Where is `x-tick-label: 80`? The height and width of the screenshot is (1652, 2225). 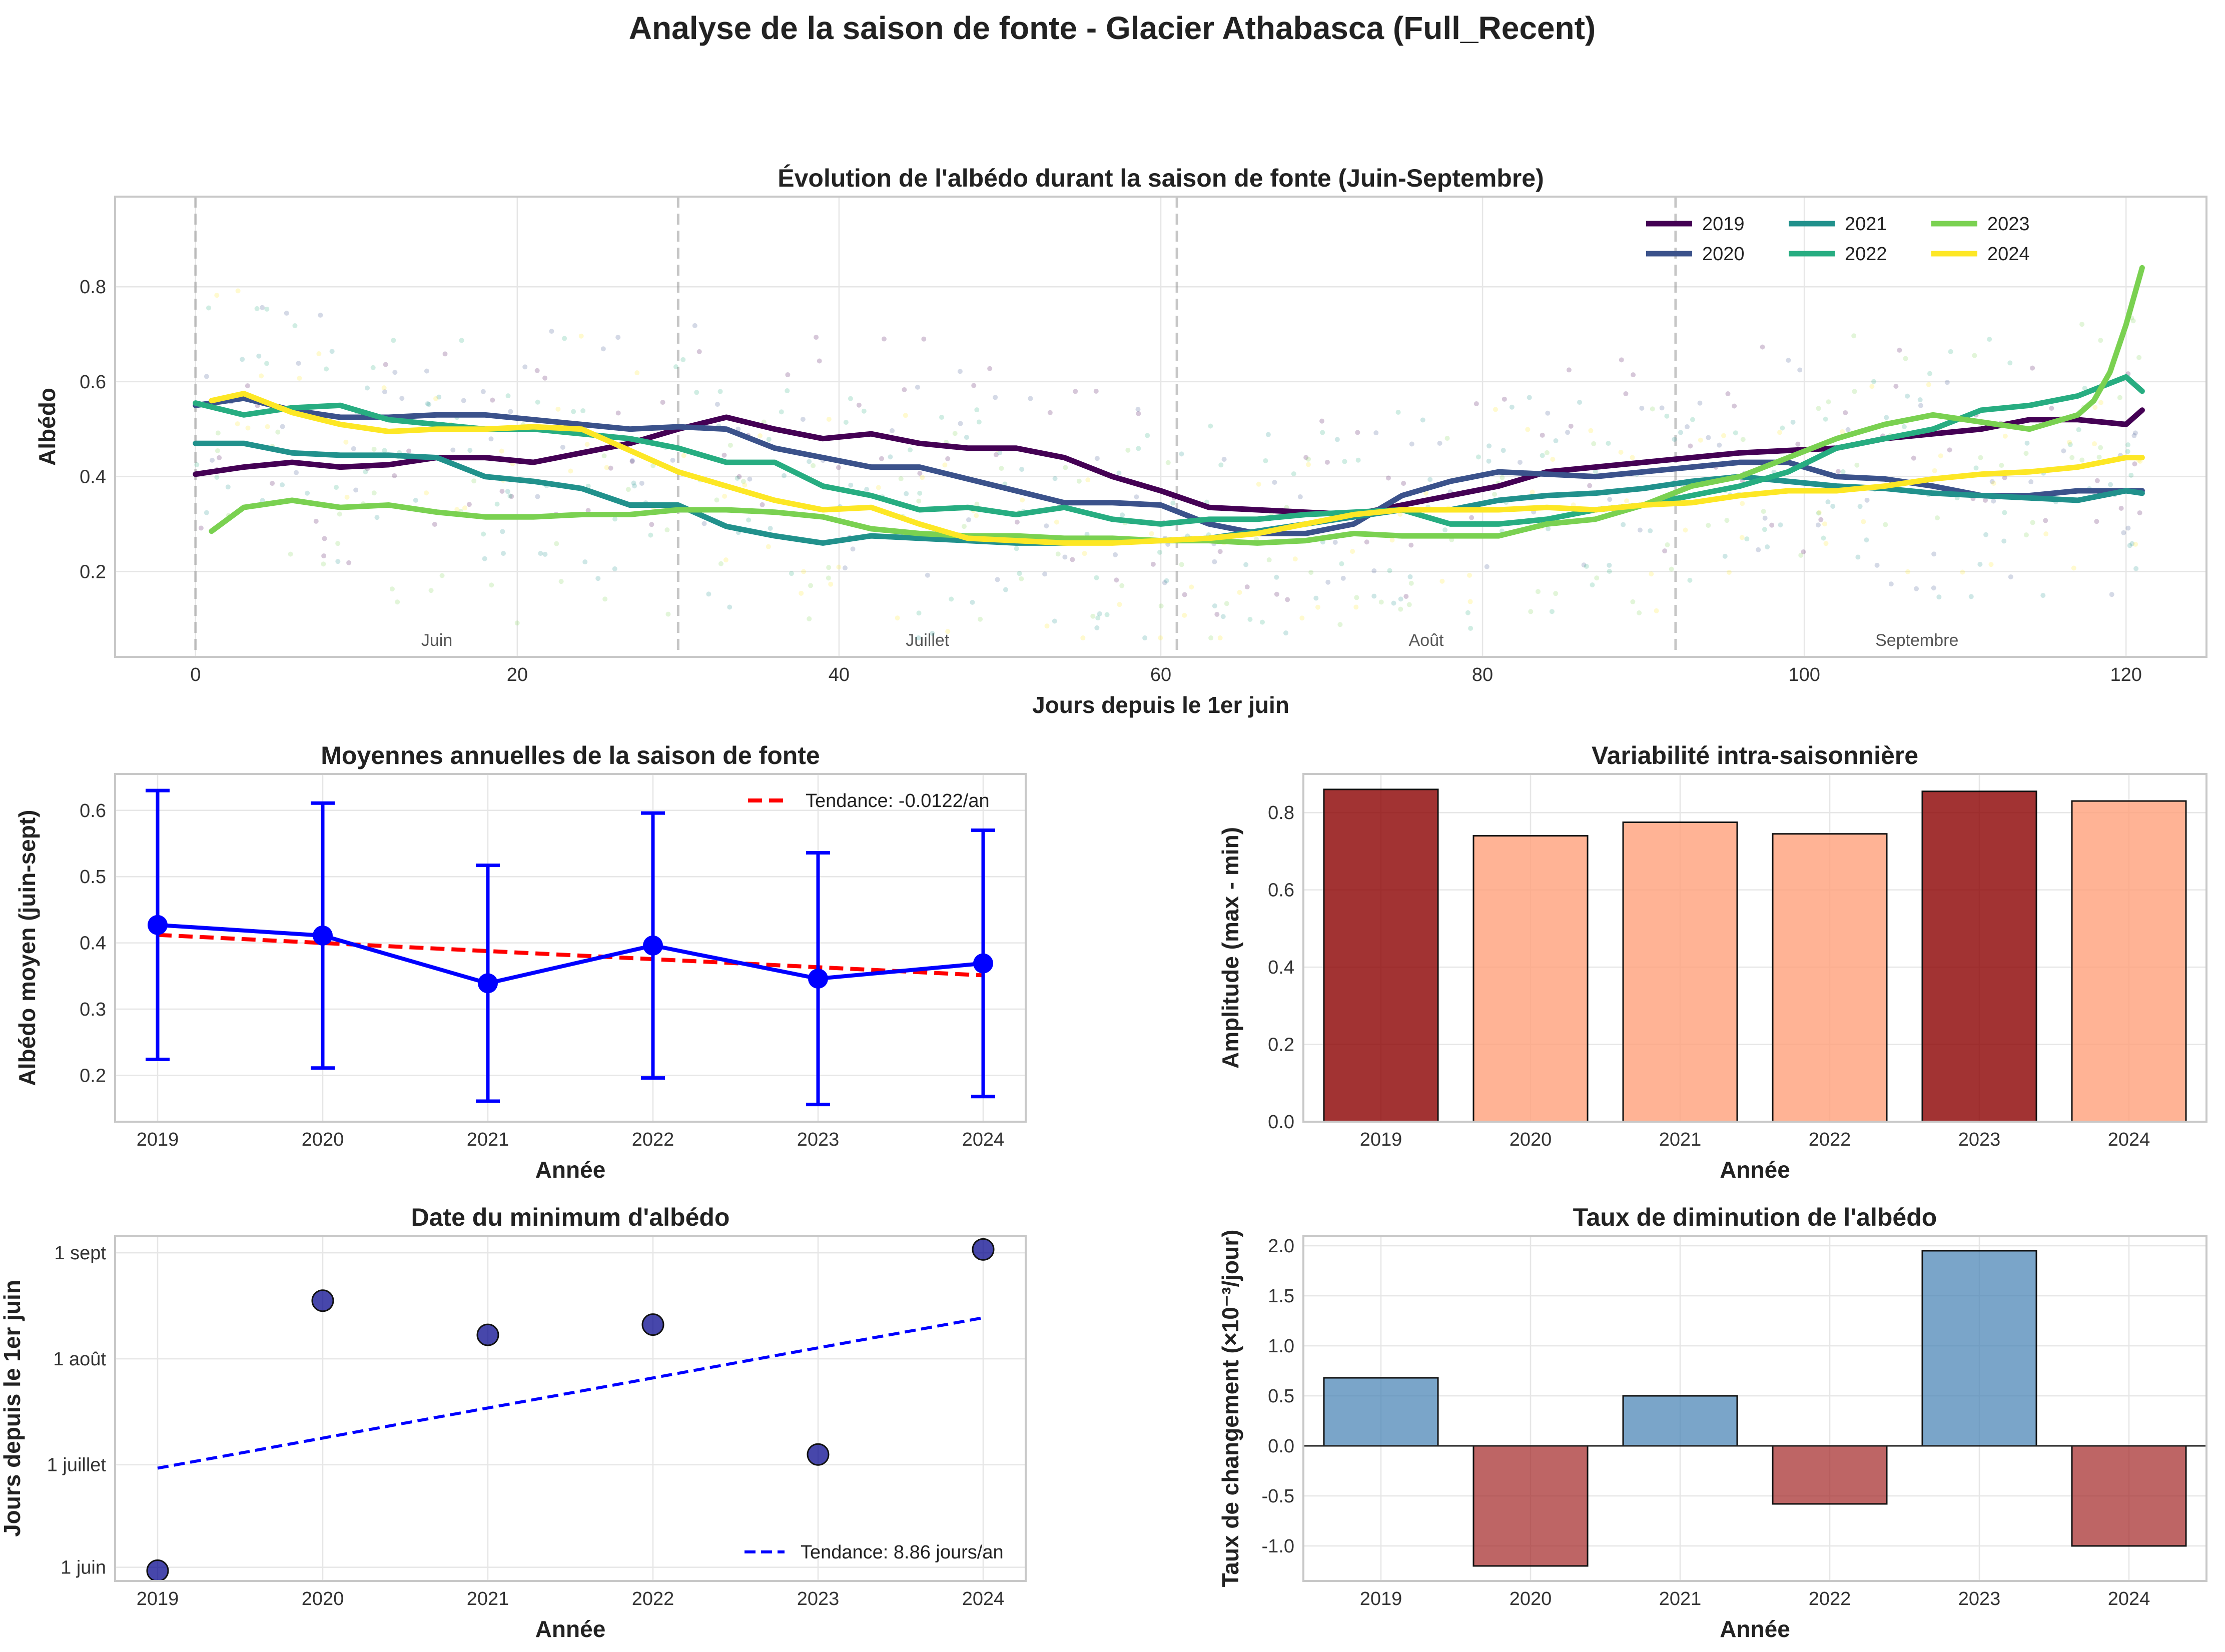 x-tick-label: 80 is located at coordinates (1482, 674).